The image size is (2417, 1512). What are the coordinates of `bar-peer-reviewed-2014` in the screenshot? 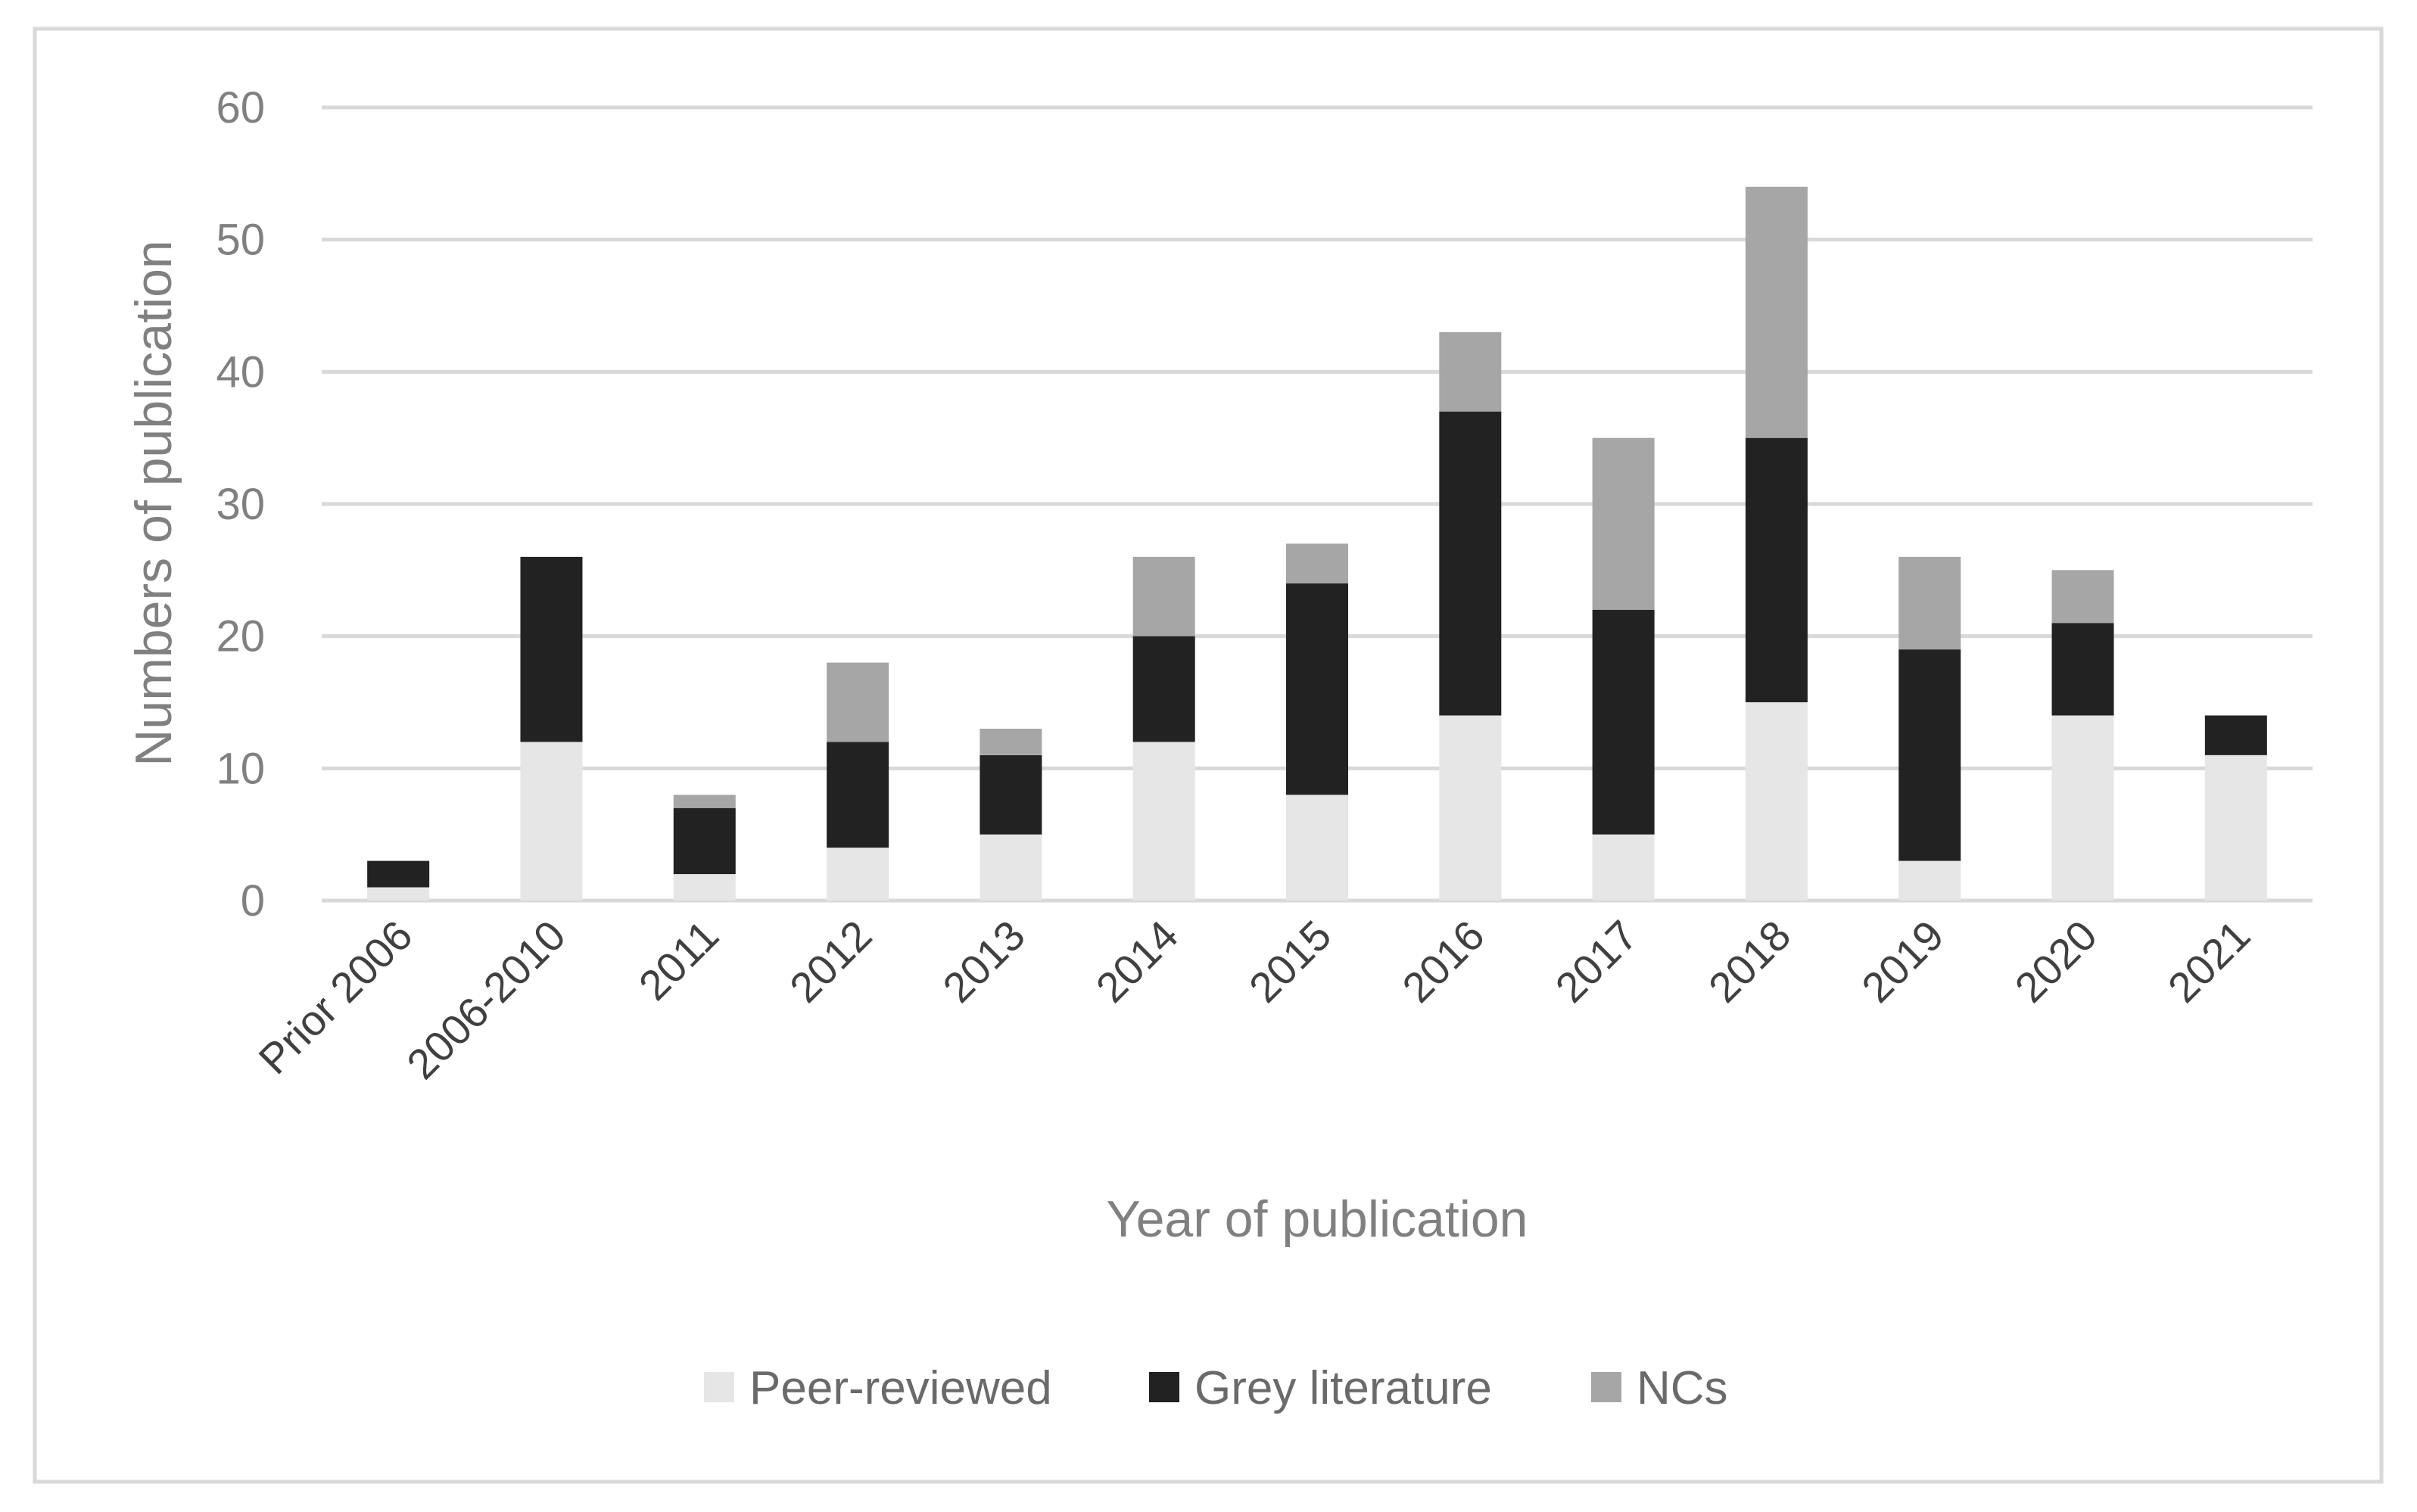 It's located at (1163, 821).